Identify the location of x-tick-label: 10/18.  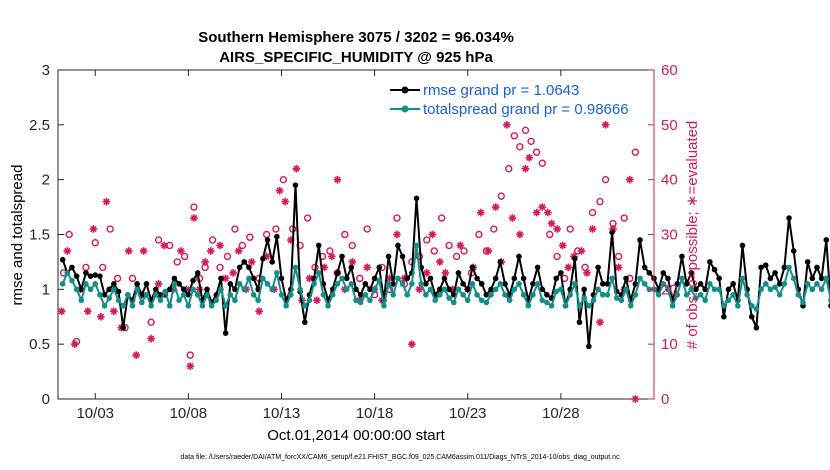
(375, 413).